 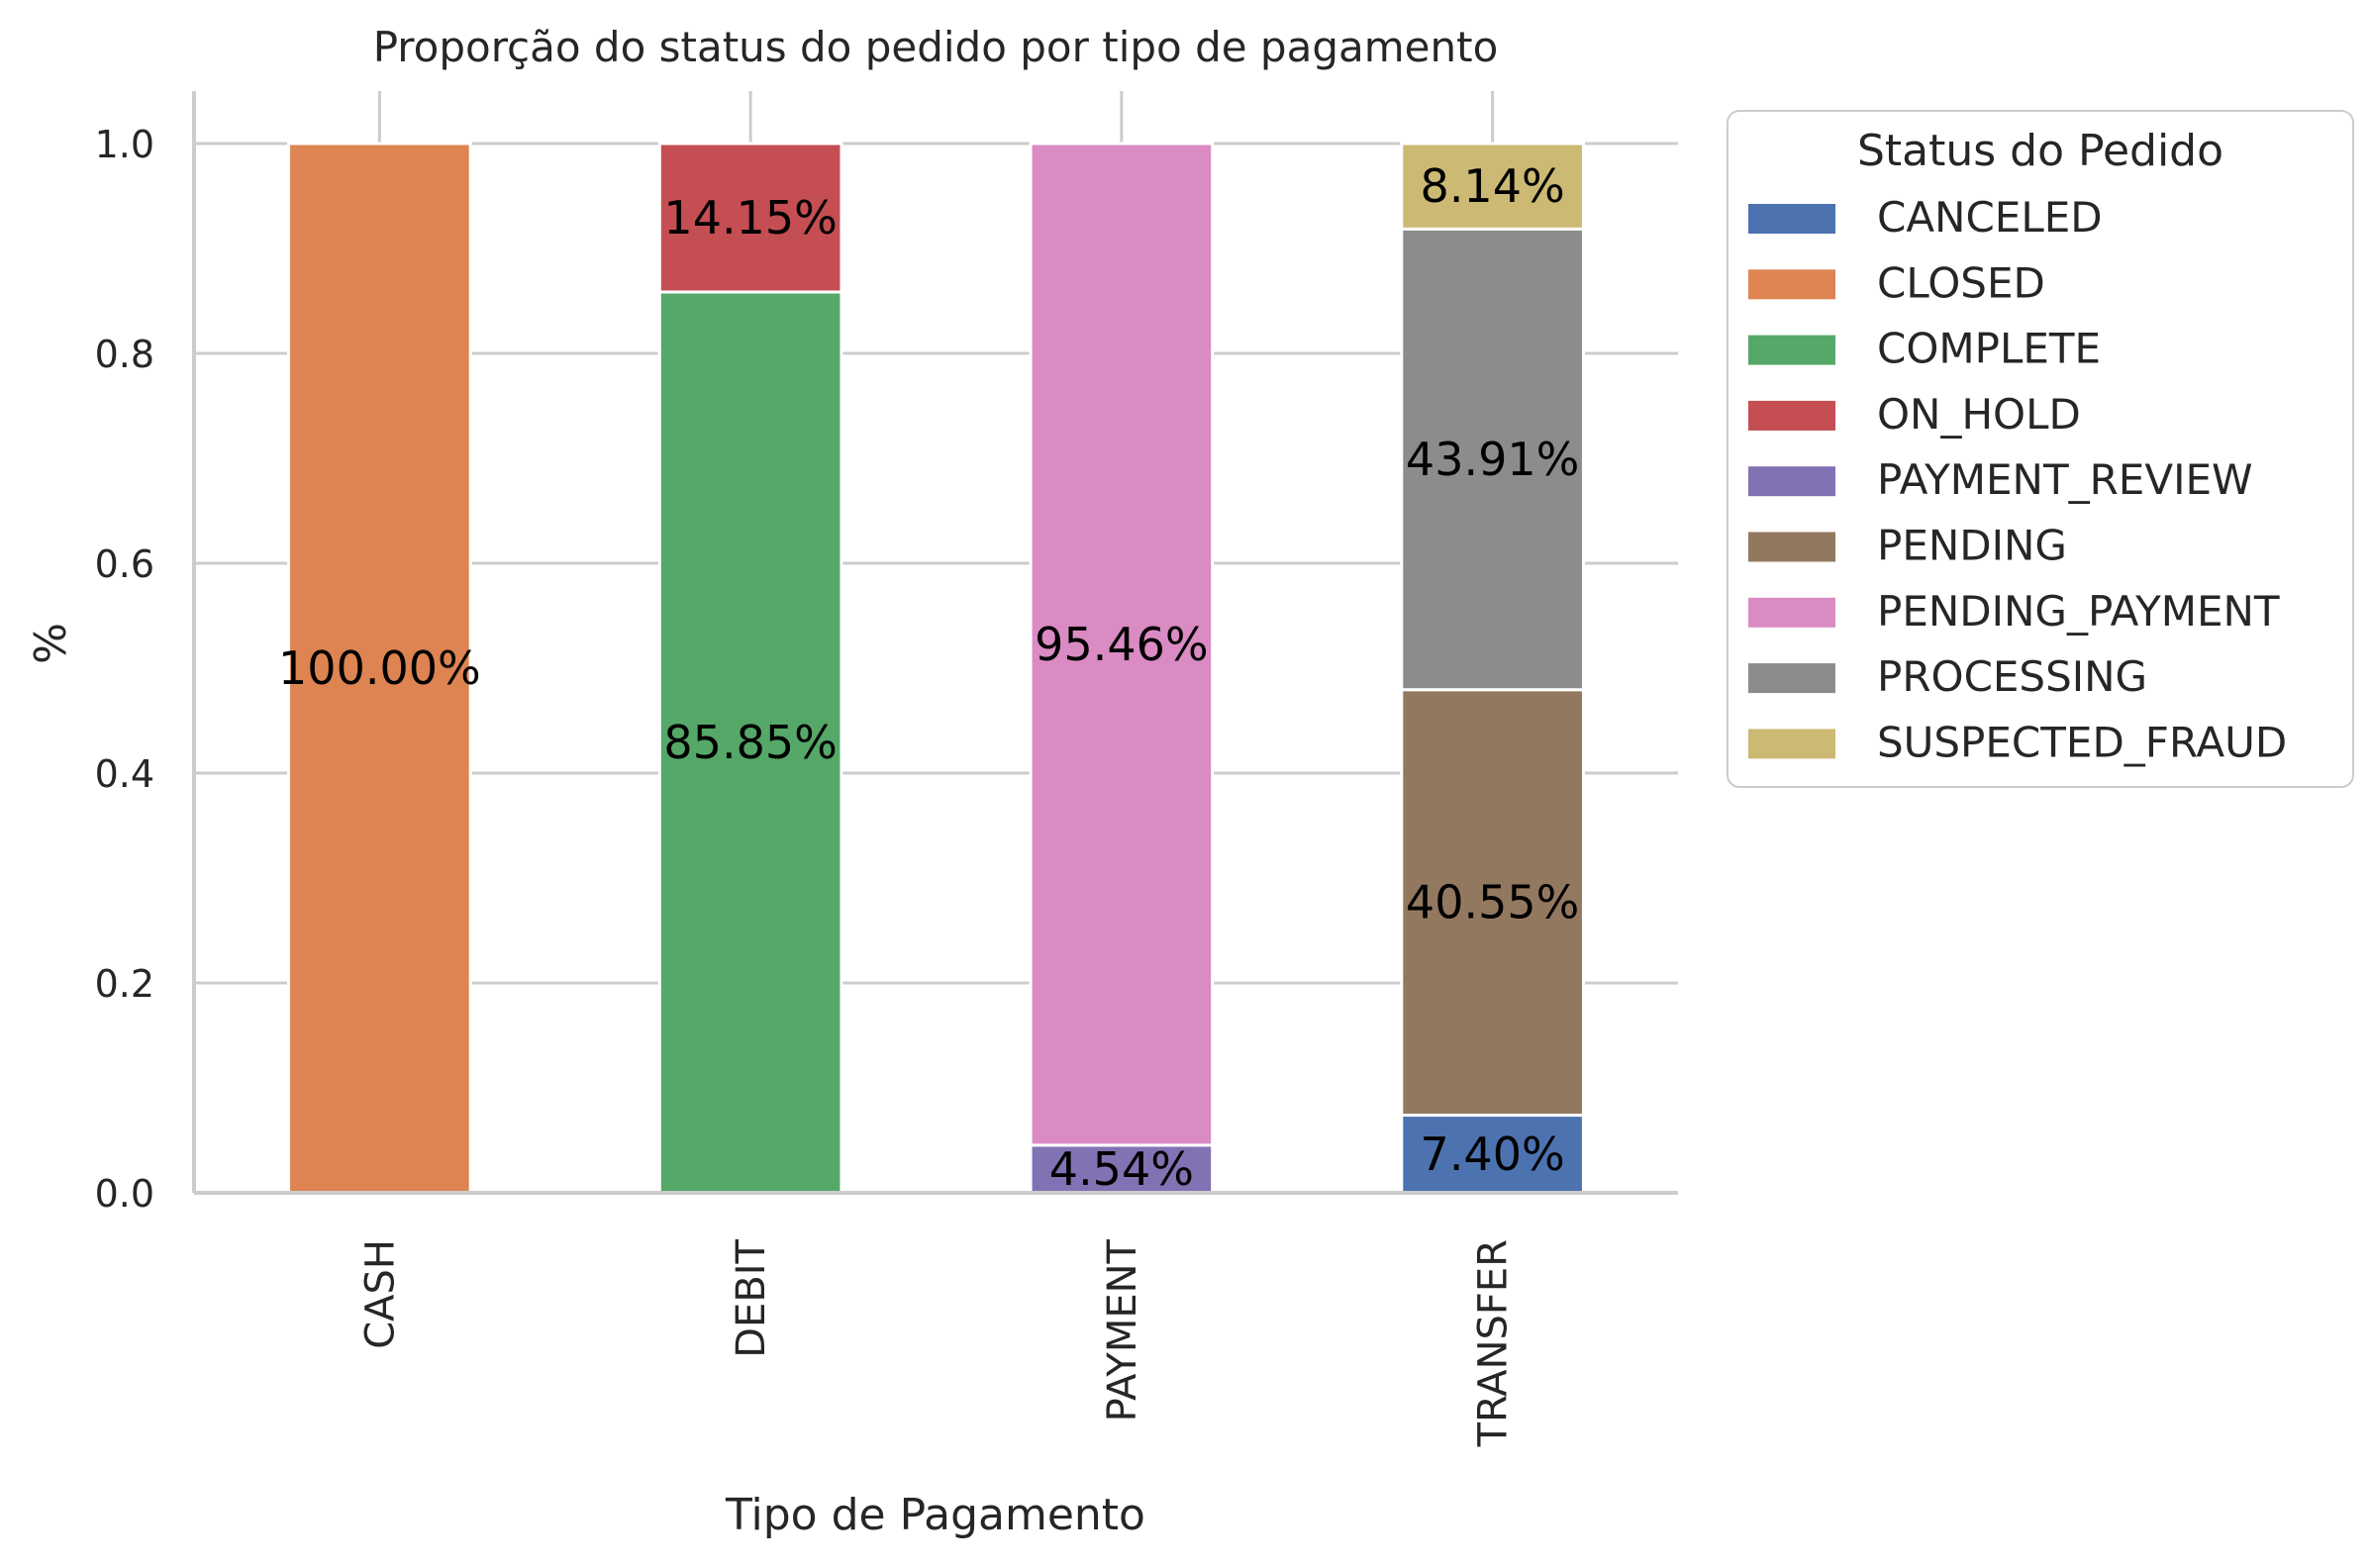 I want to click on x-tick-label: DEBIT, so click(x=751, y=1297).